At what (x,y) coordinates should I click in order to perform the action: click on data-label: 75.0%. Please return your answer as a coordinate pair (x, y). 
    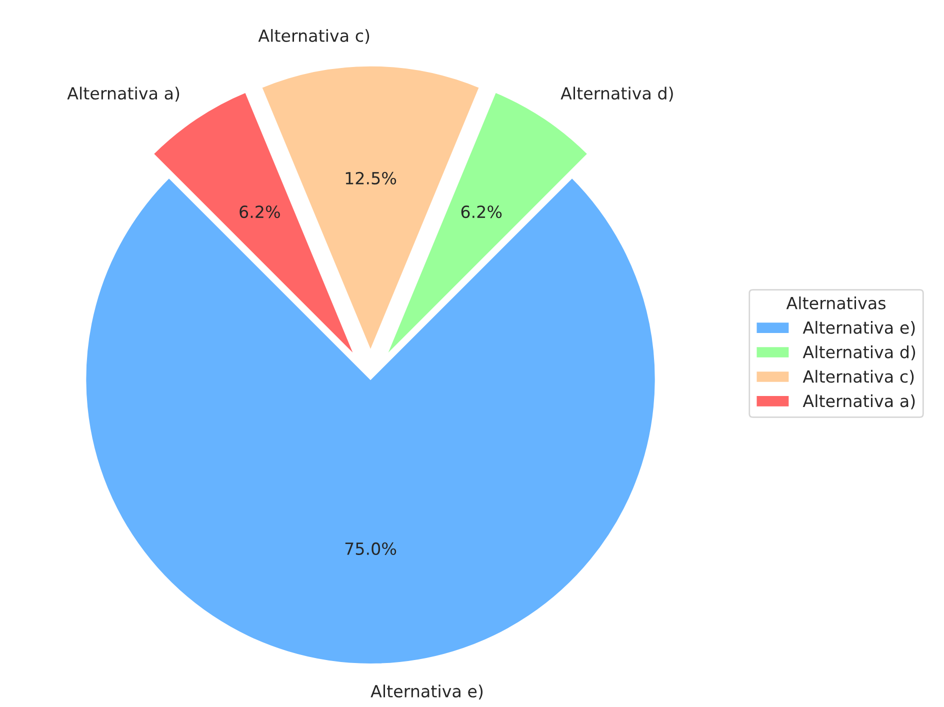
    Looking at the image, I should click on (370, 548).